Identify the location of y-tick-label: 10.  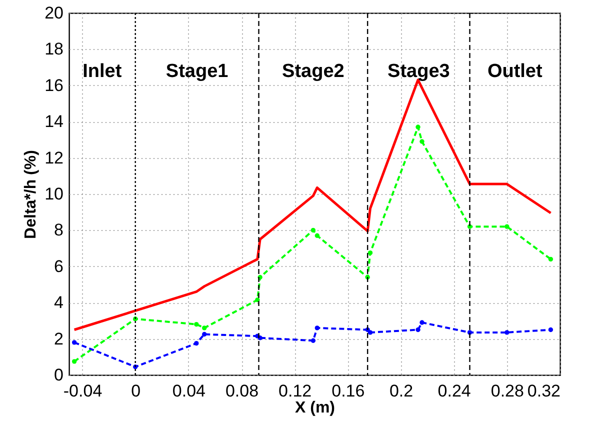
(54, 194).